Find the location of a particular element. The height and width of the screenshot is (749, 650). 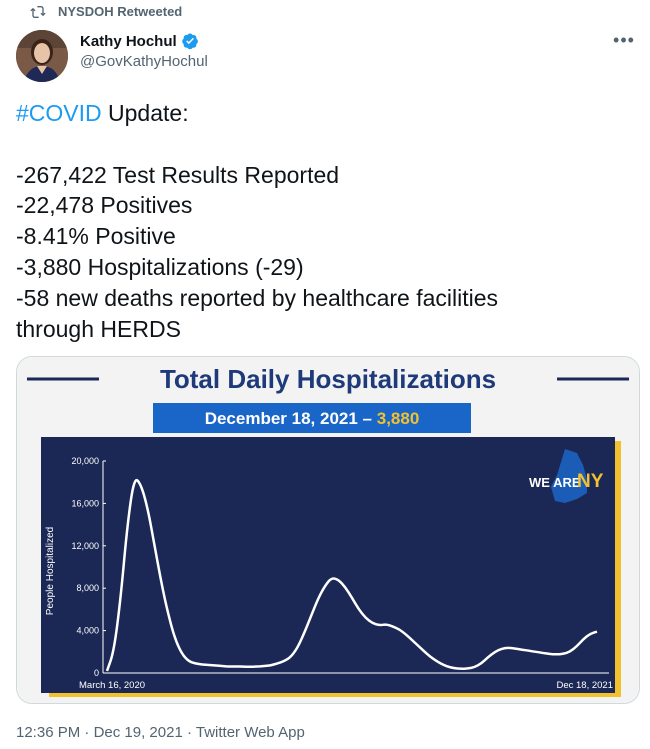

graphic-title: Total Daily Hospitalizations is located at coordinates (328, 379).